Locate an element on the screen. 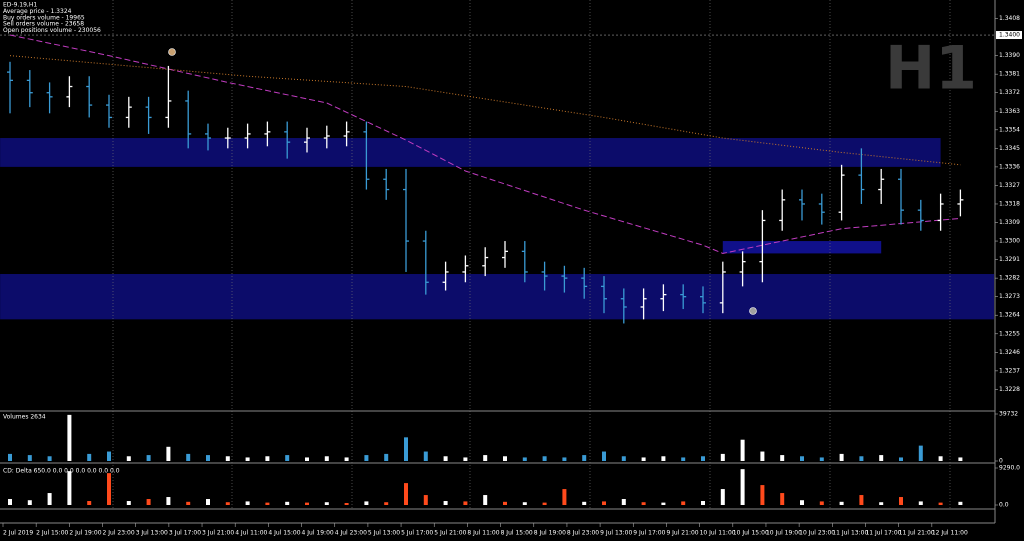 The width and height of the screenshot is (1024, 541). x-tick-label: 4 Jul 23:00 is located at coordinates (351, 533).